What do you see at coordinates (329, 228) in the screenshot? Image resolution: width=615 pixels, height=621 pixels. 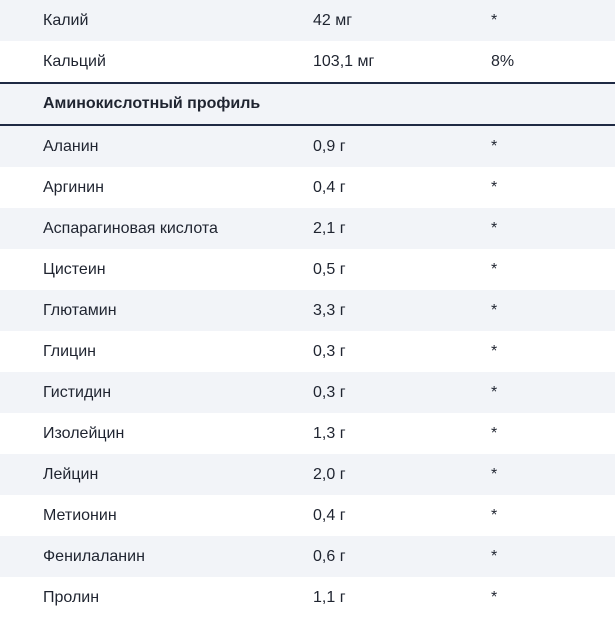 I see `nutrient-amount: 2,1 г` at bounding box center [329, 228].